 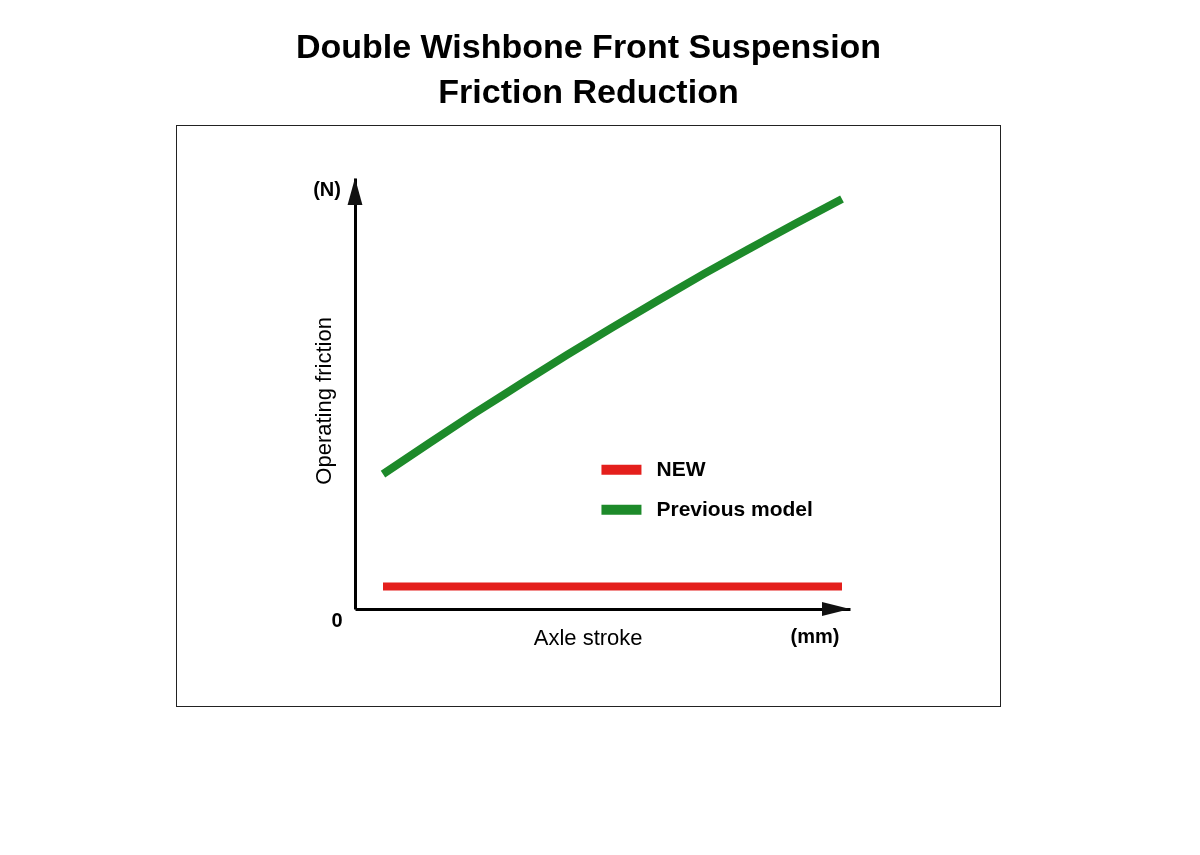 What do you see at coordinates (734, 508) in the screenshot?
I see `legend-label: Previous model` at bounding box center [734, 508].